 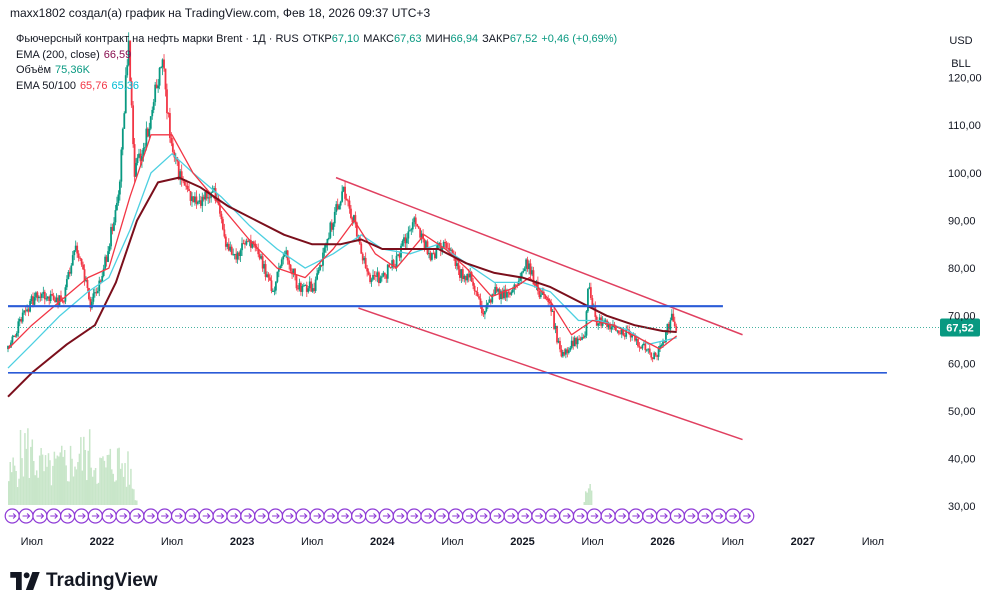 What do you see at coordinates (72, 70) in the screenshot?
I see `volume-value: 75,36K` at bounding box center [72, 70].